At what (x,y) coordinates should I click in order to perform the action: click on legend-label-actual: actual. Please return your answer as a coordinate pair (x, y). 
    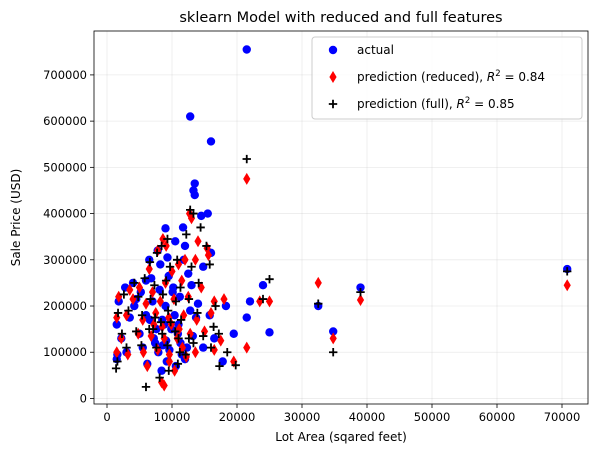
    Looking at the image, I should click on (375, 50).